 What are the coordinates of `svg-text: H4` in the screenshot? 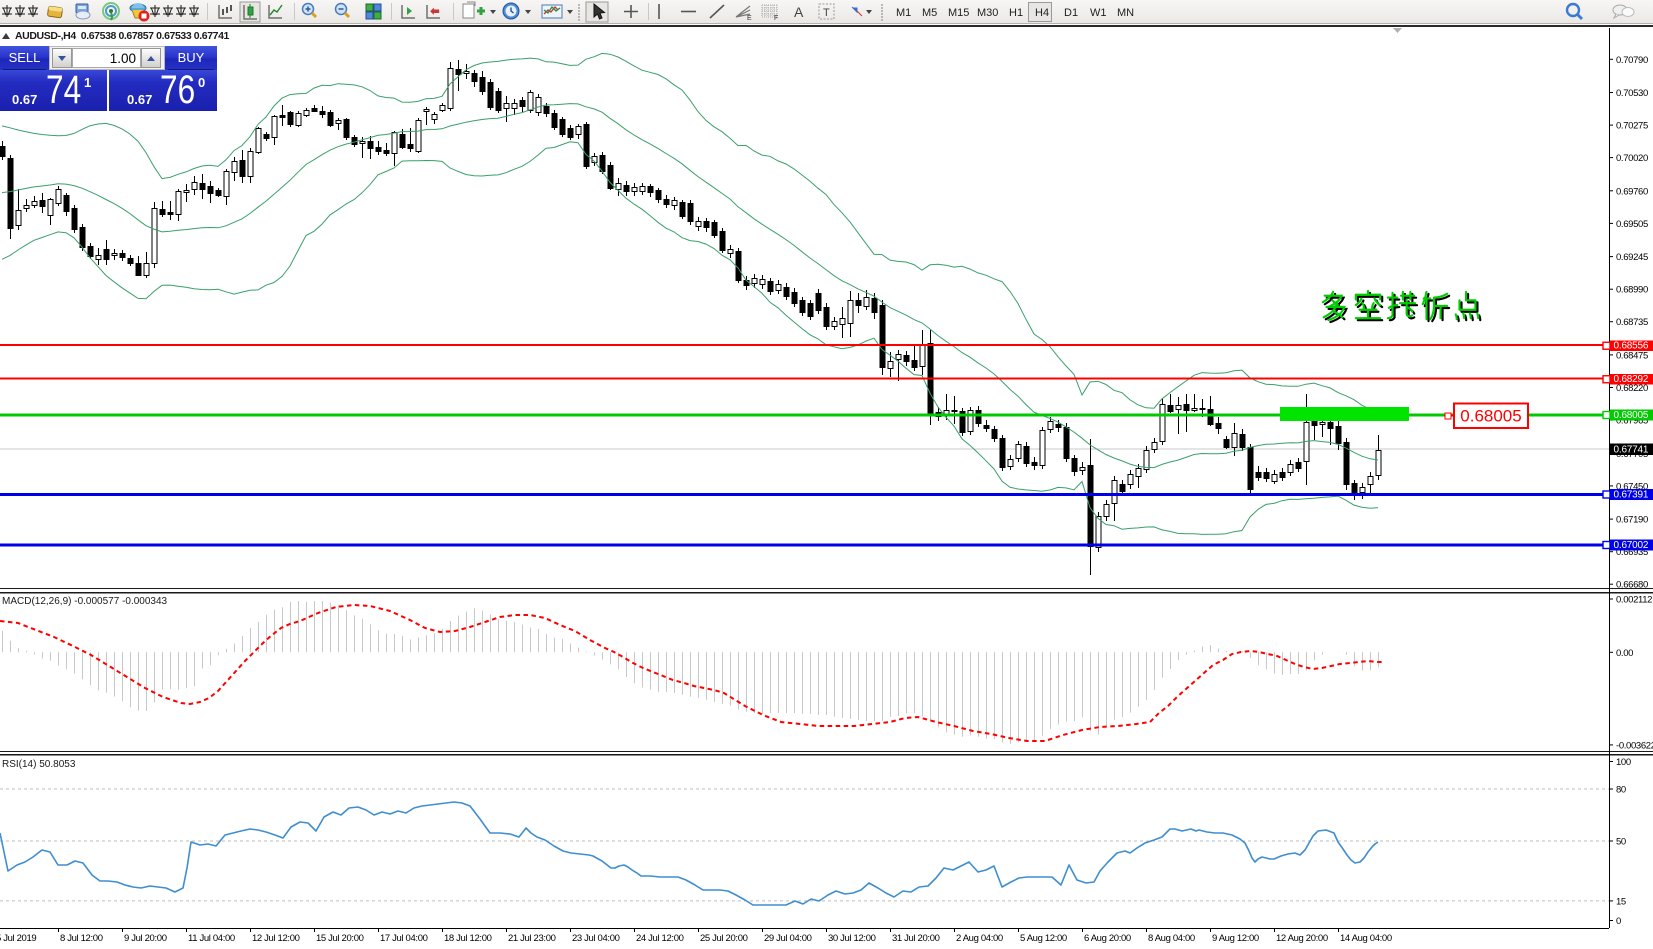 It's located at (1042, 13).